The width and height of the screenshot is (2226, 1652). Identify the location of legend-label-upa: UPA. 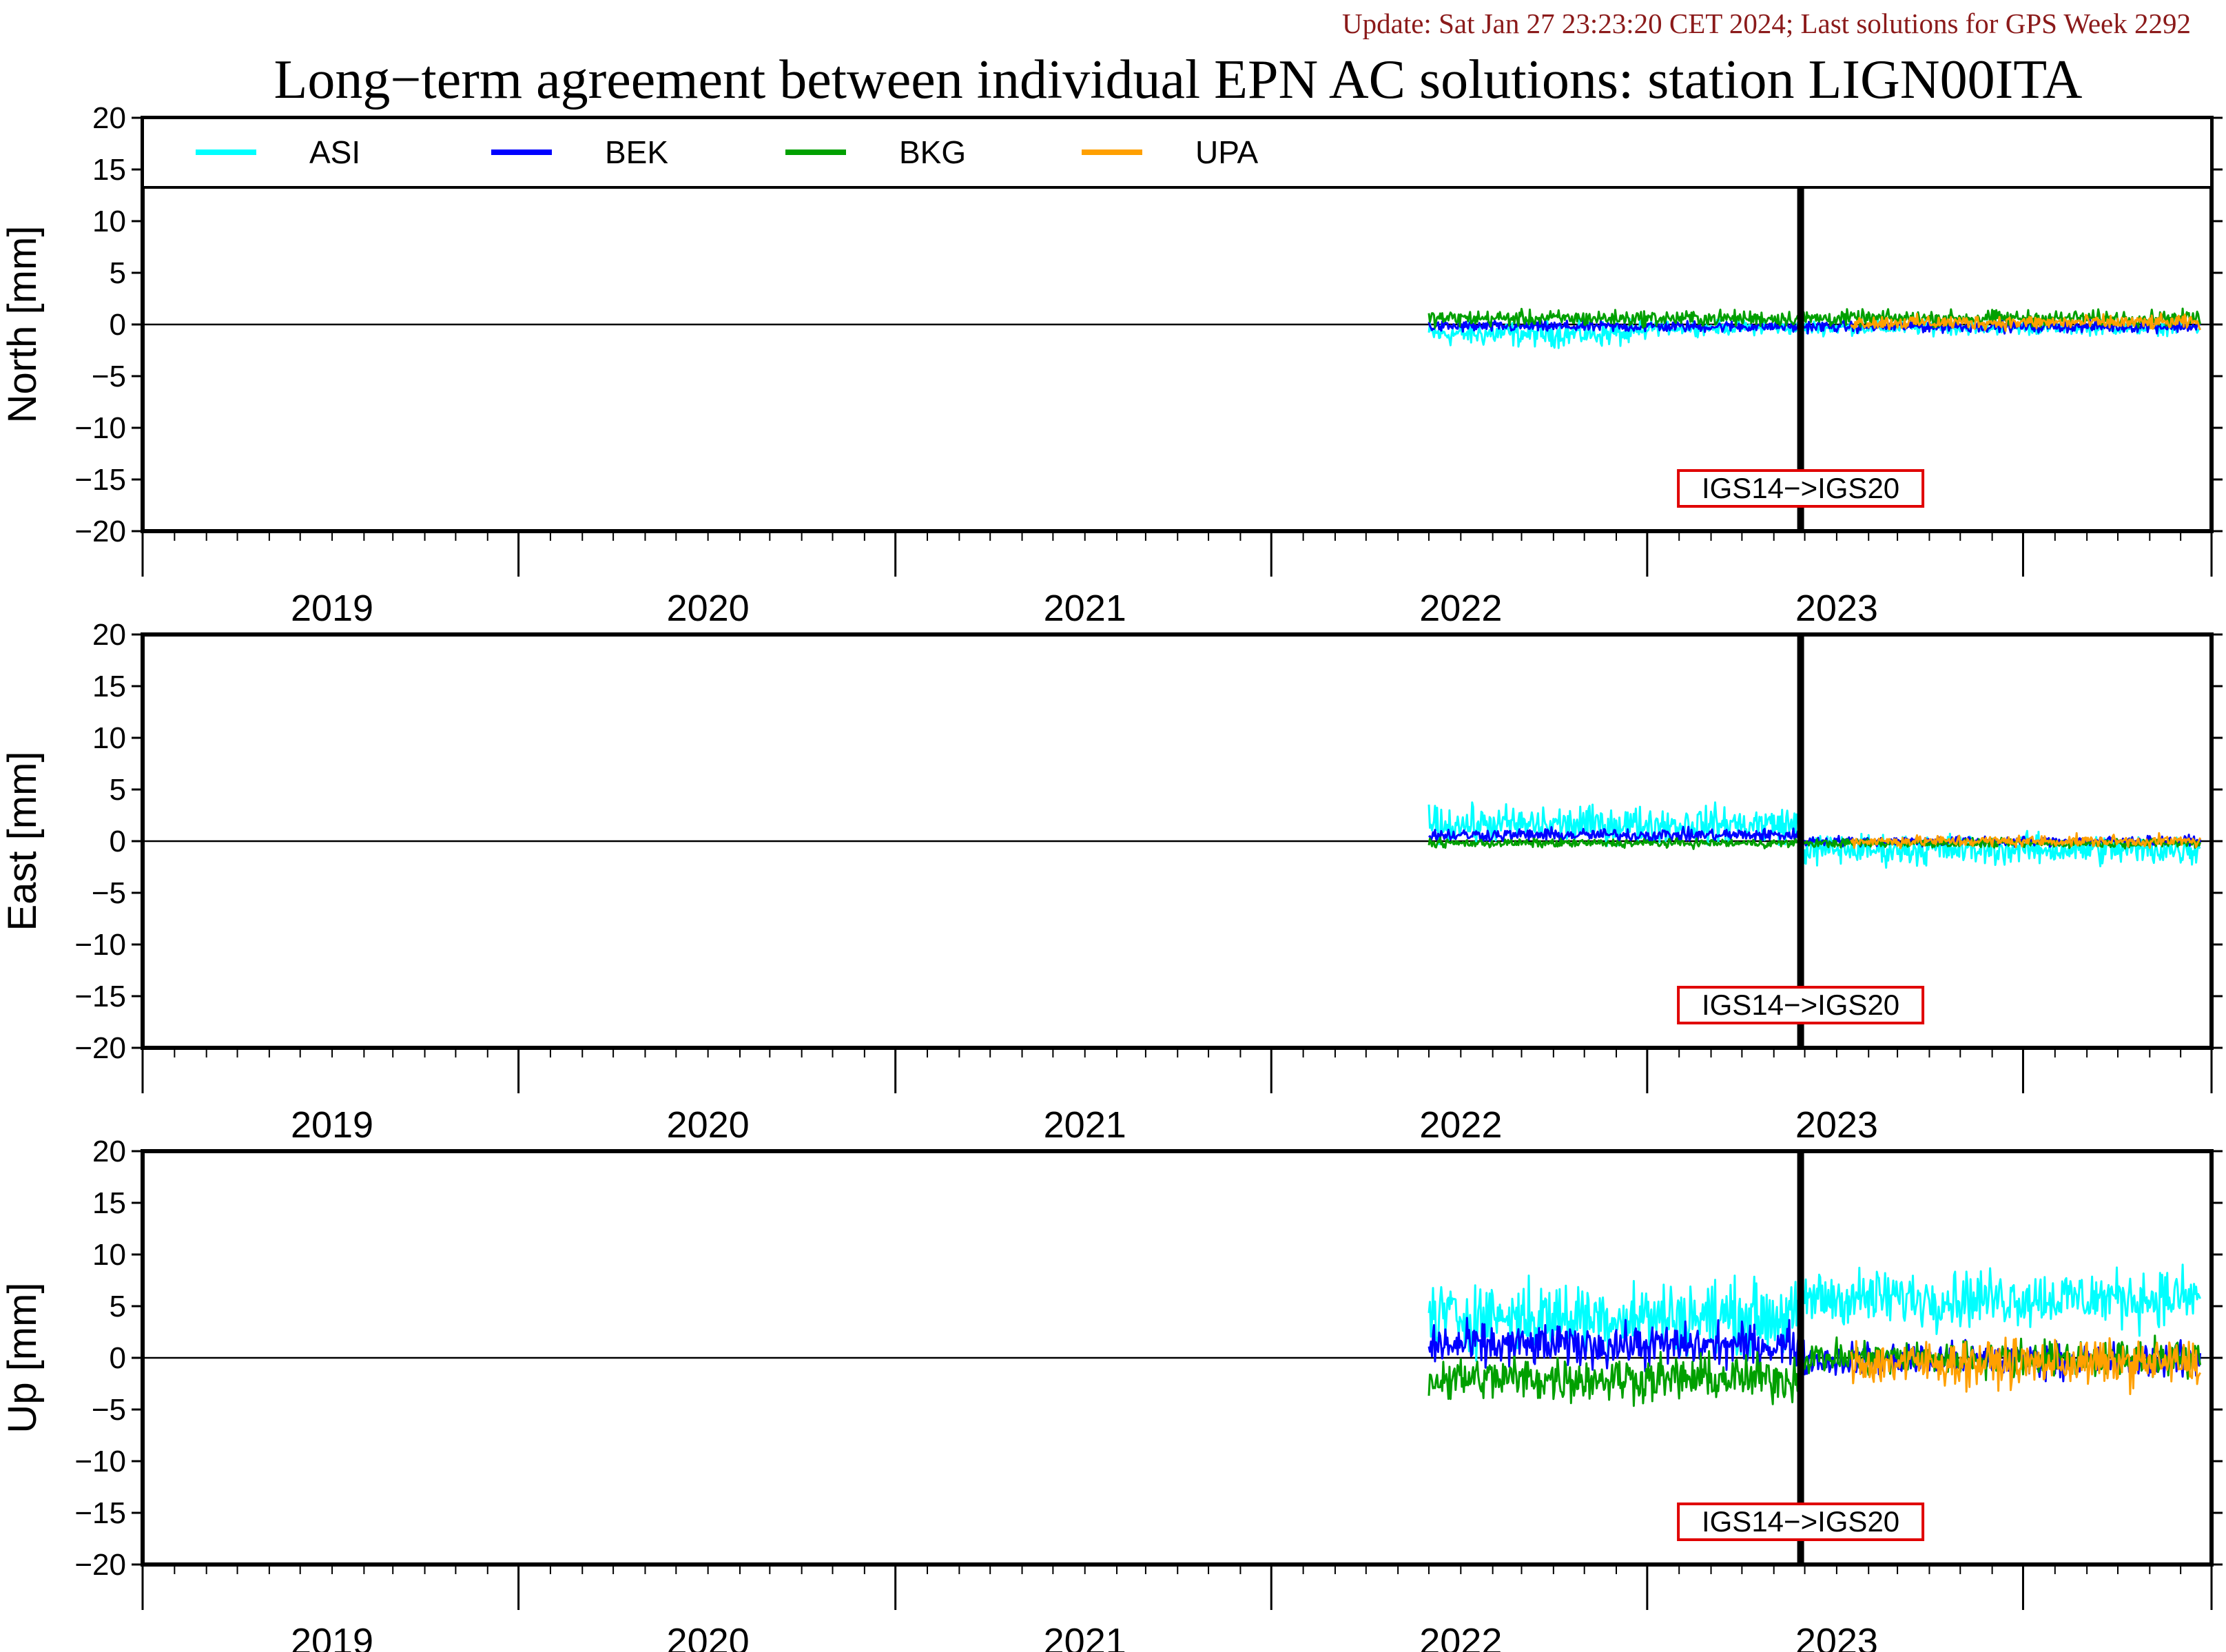
(1226, 152).